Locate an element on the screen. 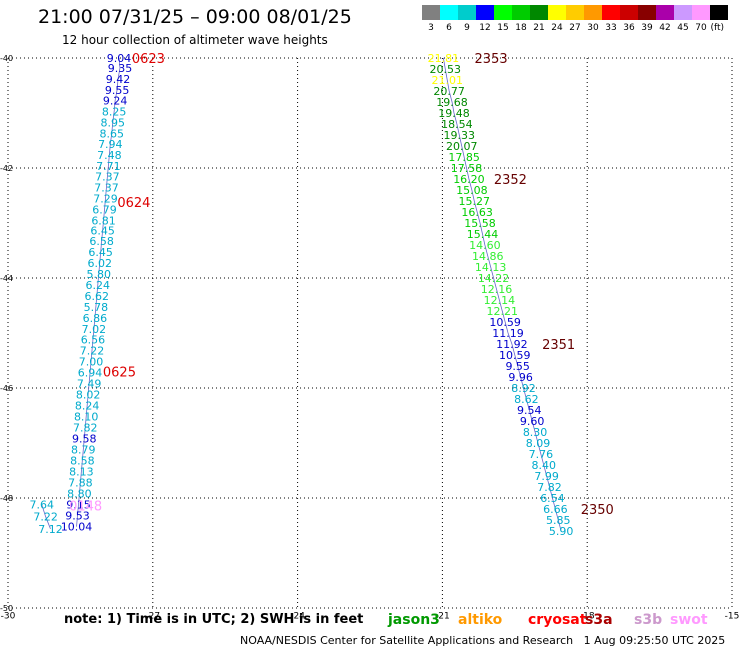 This screenshot has width=740, height=650. wave-height-label: 12.14 is located at coordinates (500, 300).